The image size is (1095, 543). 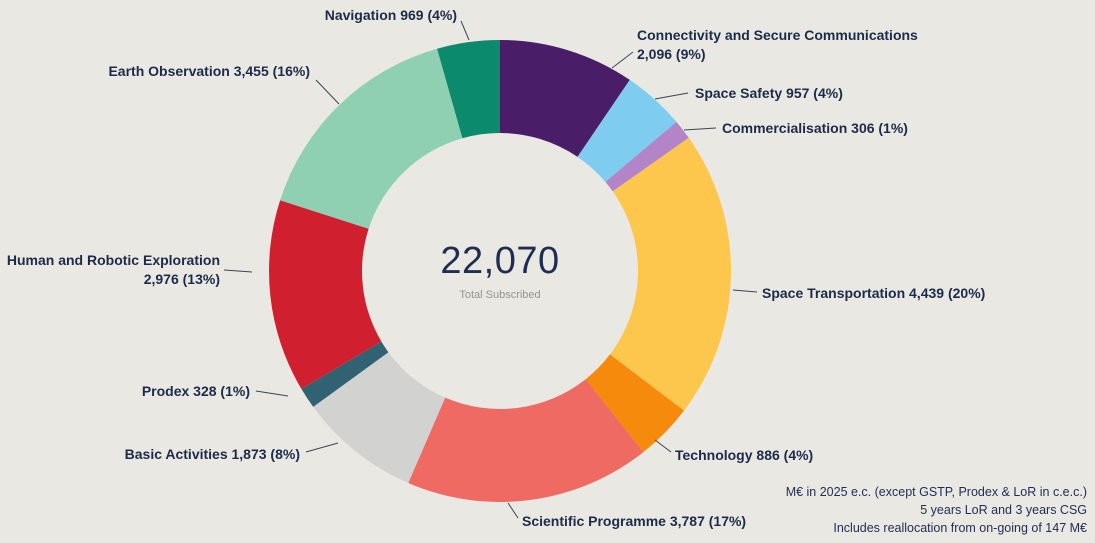 I want to click on segment-arc-space-safety, so click(x=627, y=130).